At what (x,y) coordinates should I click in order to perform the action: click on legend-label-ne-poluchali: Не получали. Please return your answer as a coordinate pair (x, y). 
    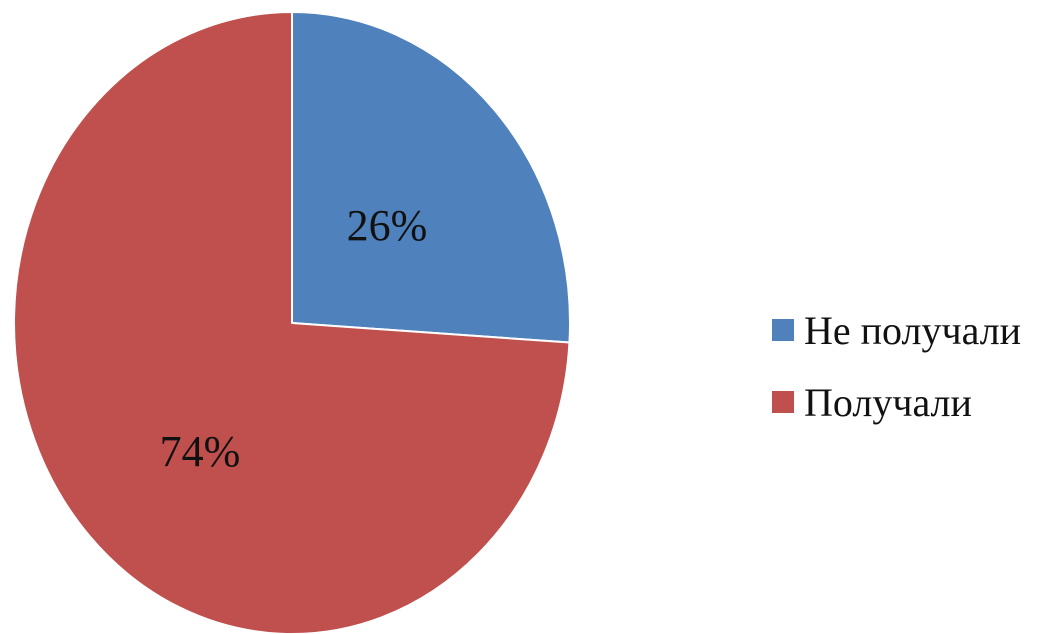
    Looking at the image, I should click on (913, 330).